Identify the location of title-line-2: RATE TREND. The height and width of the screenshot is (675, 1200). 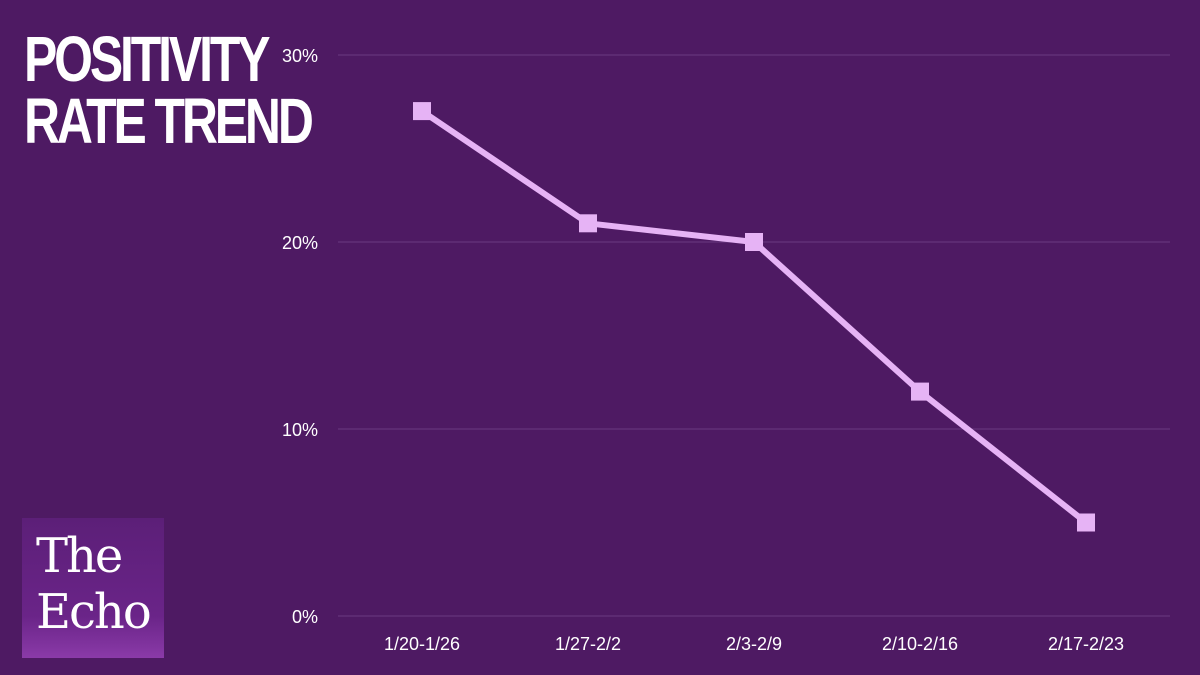
(169, 121).